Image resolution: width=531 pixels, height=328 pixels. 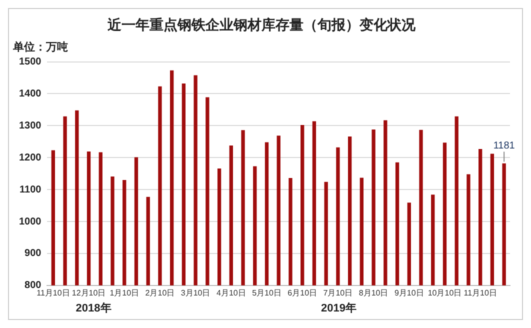 What do you see at coordinates (409, 293) in the screenshot?
I see `x-tick-label: 9月10日` at bounding box center [409, 293].